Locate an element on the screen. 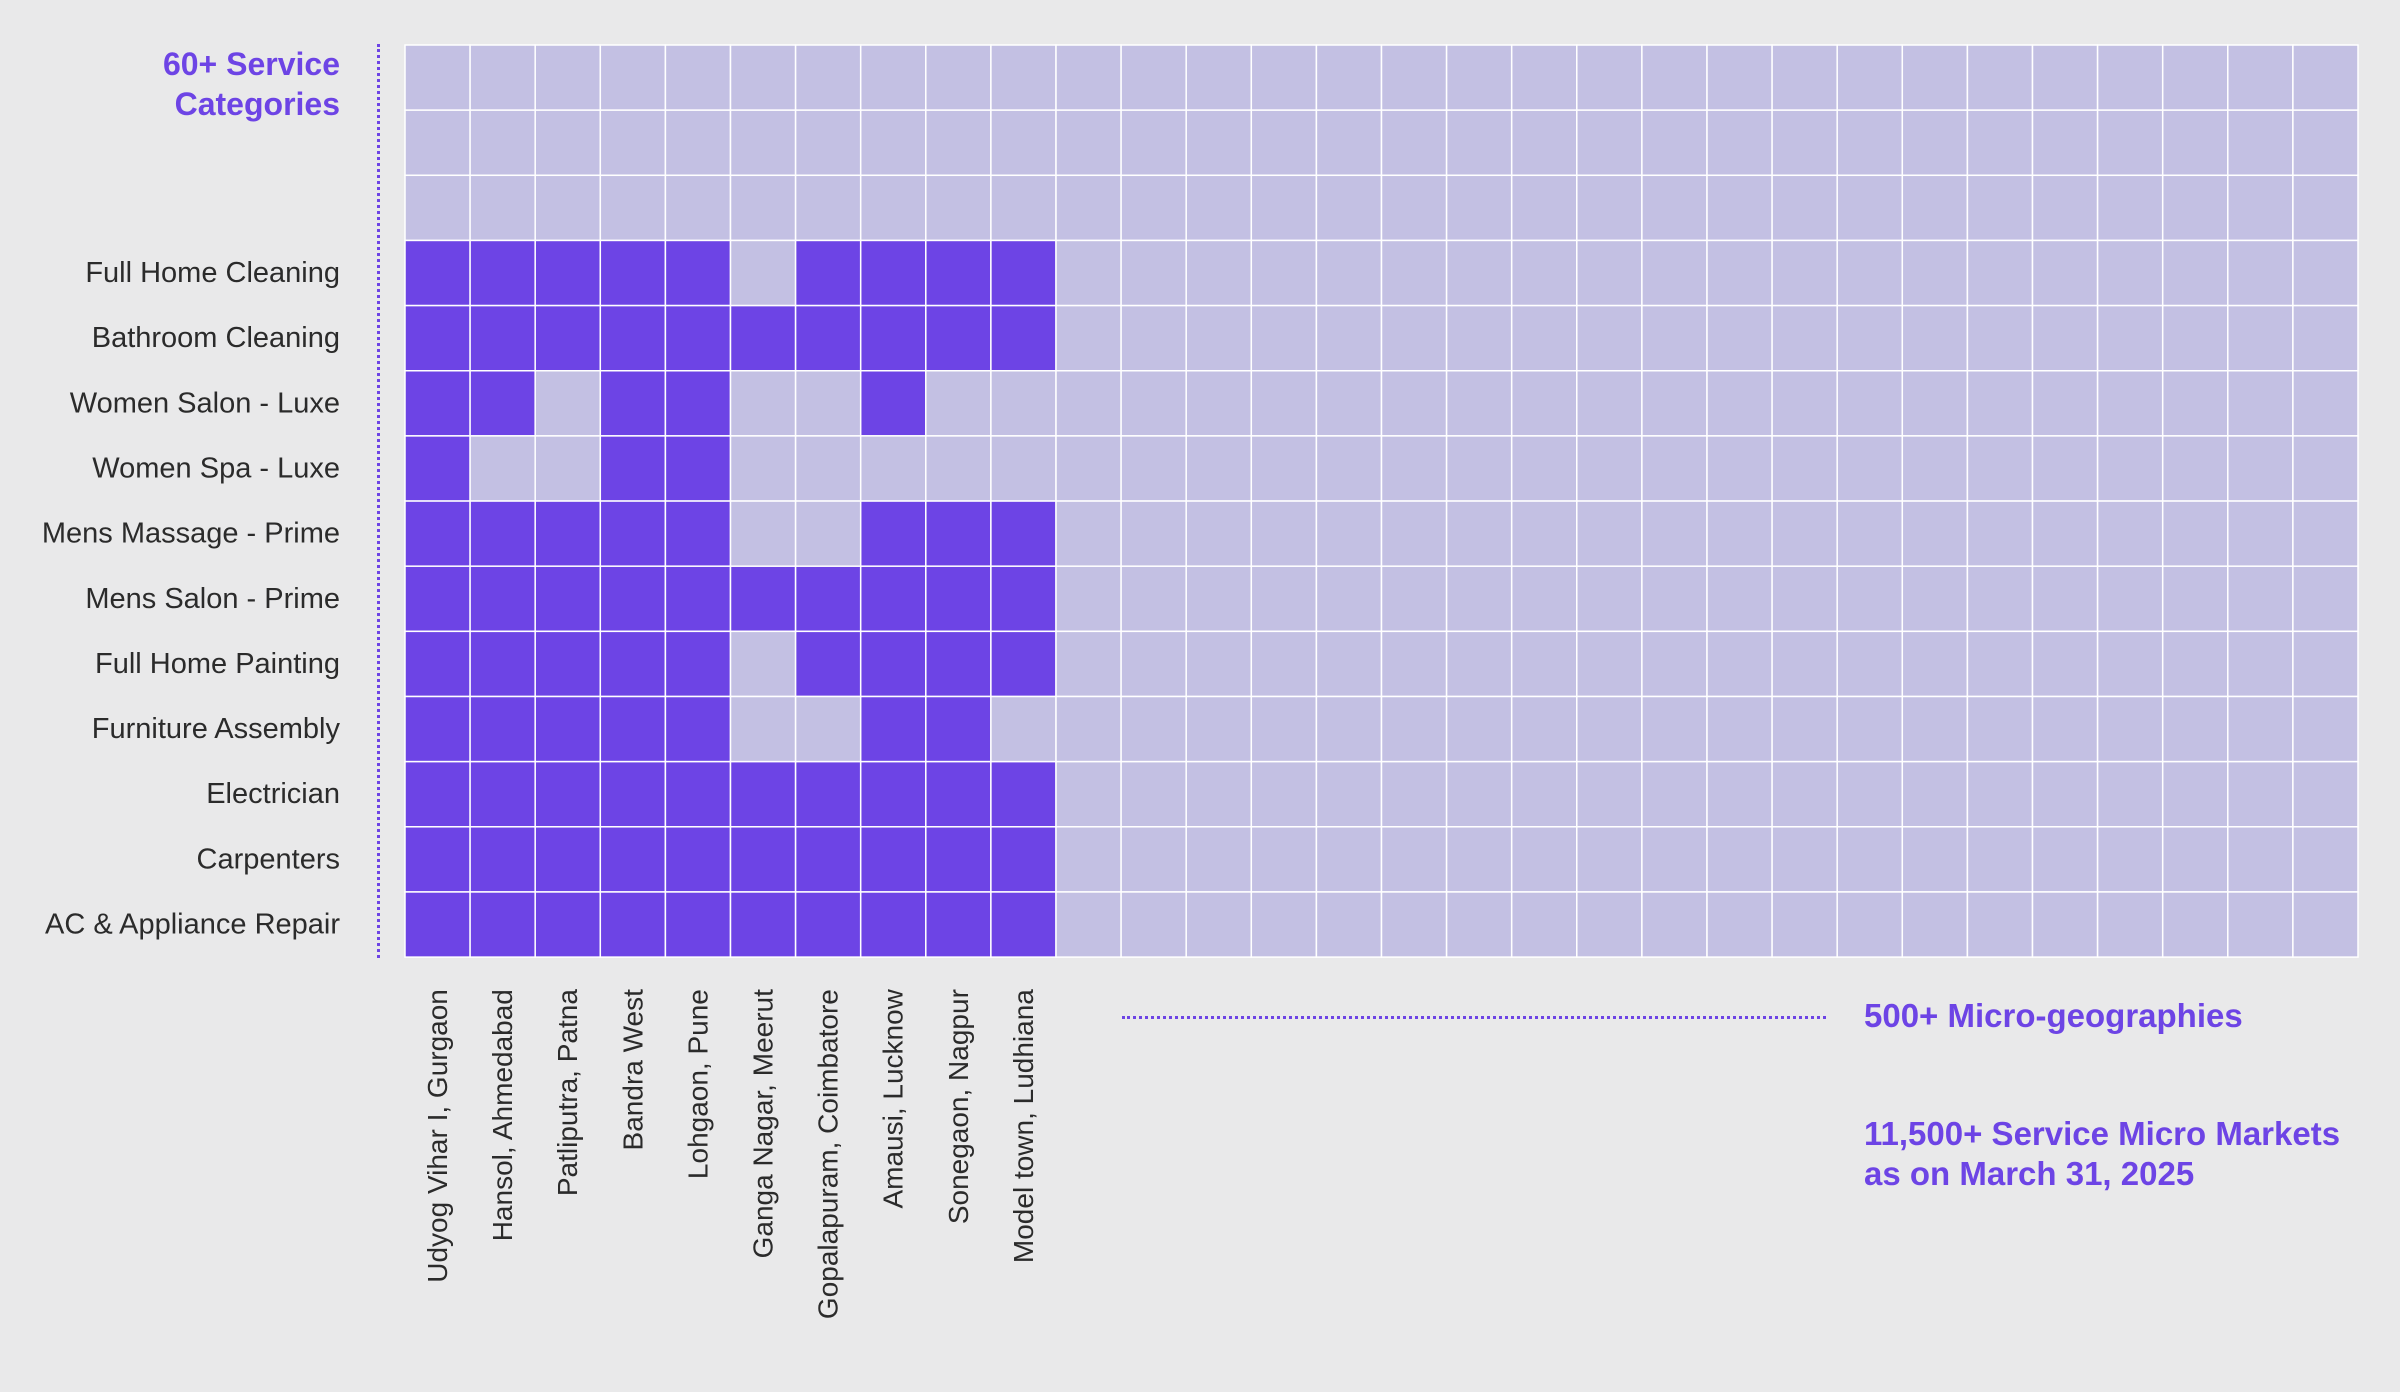 The width and height of the screenshot is (2400, 1392). row-label: Mens Massage - Prime is located at coordinates (191, 534).